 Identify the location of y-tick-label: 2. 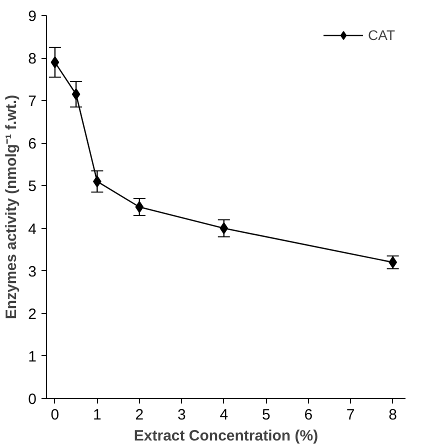
(32, 314).